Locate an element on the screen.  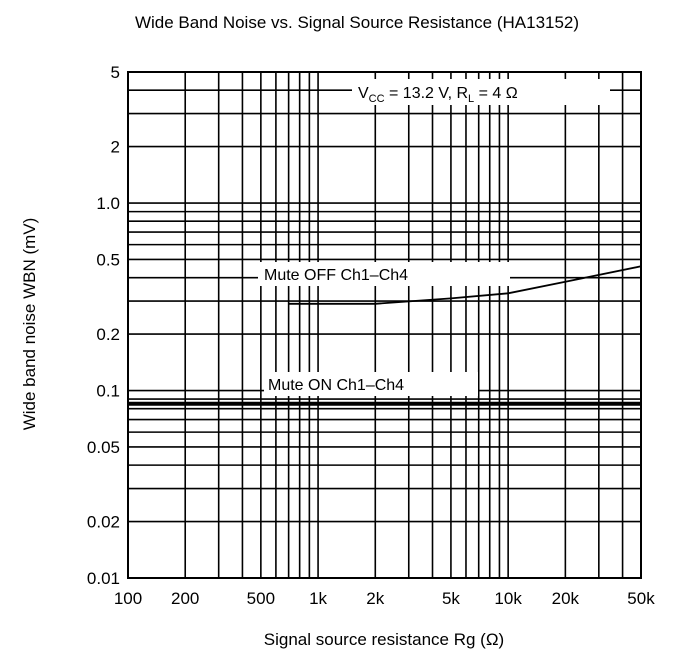
condition-label-bg is located at coordinates (481, 92).